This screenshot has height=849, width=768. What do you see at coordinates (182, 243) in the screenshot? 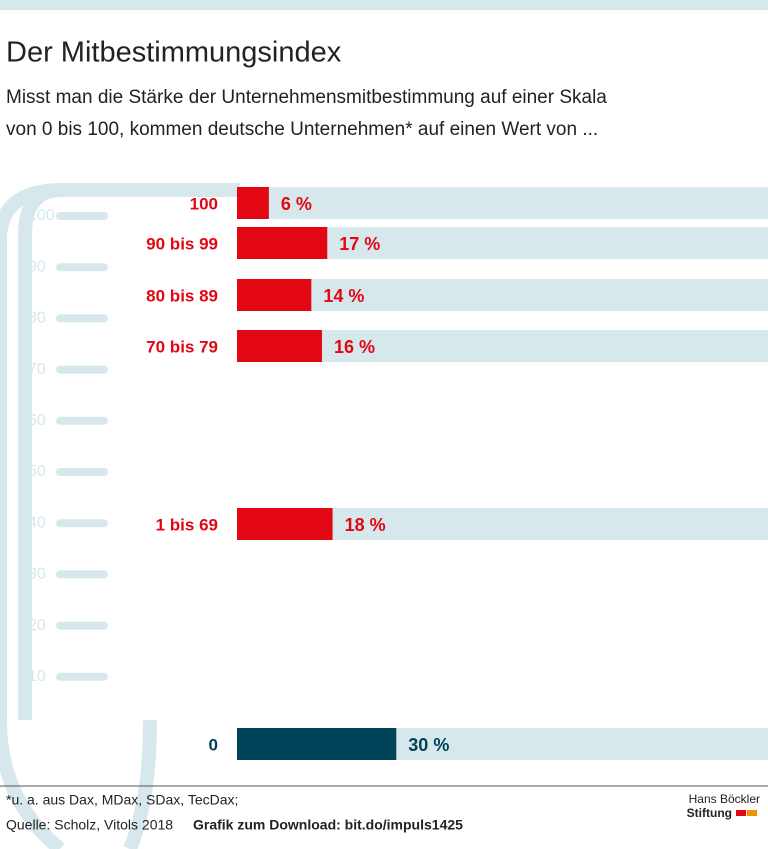
I see `category-label: 90 bis 99` at bounding box center [182, 243].